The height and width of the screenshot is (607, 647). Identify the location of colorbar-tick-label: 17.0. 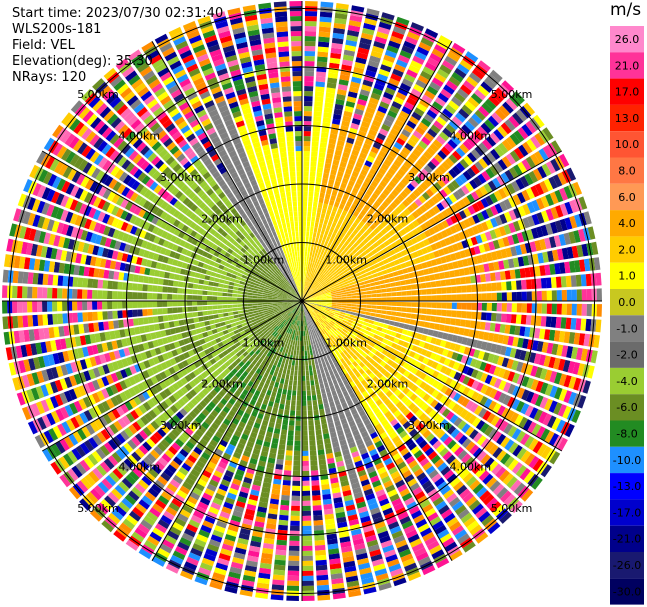
(627, 92).